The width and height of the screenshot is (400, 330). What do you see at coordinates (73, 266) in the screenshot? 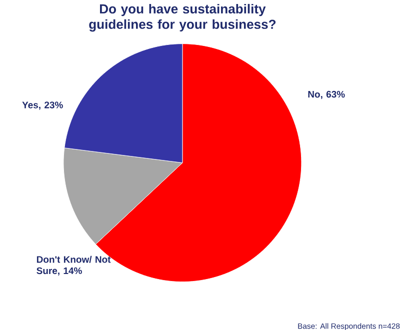
I see `slice-label: Don't Know/ Not Sure, 14%` at bounding box center [73, 266].